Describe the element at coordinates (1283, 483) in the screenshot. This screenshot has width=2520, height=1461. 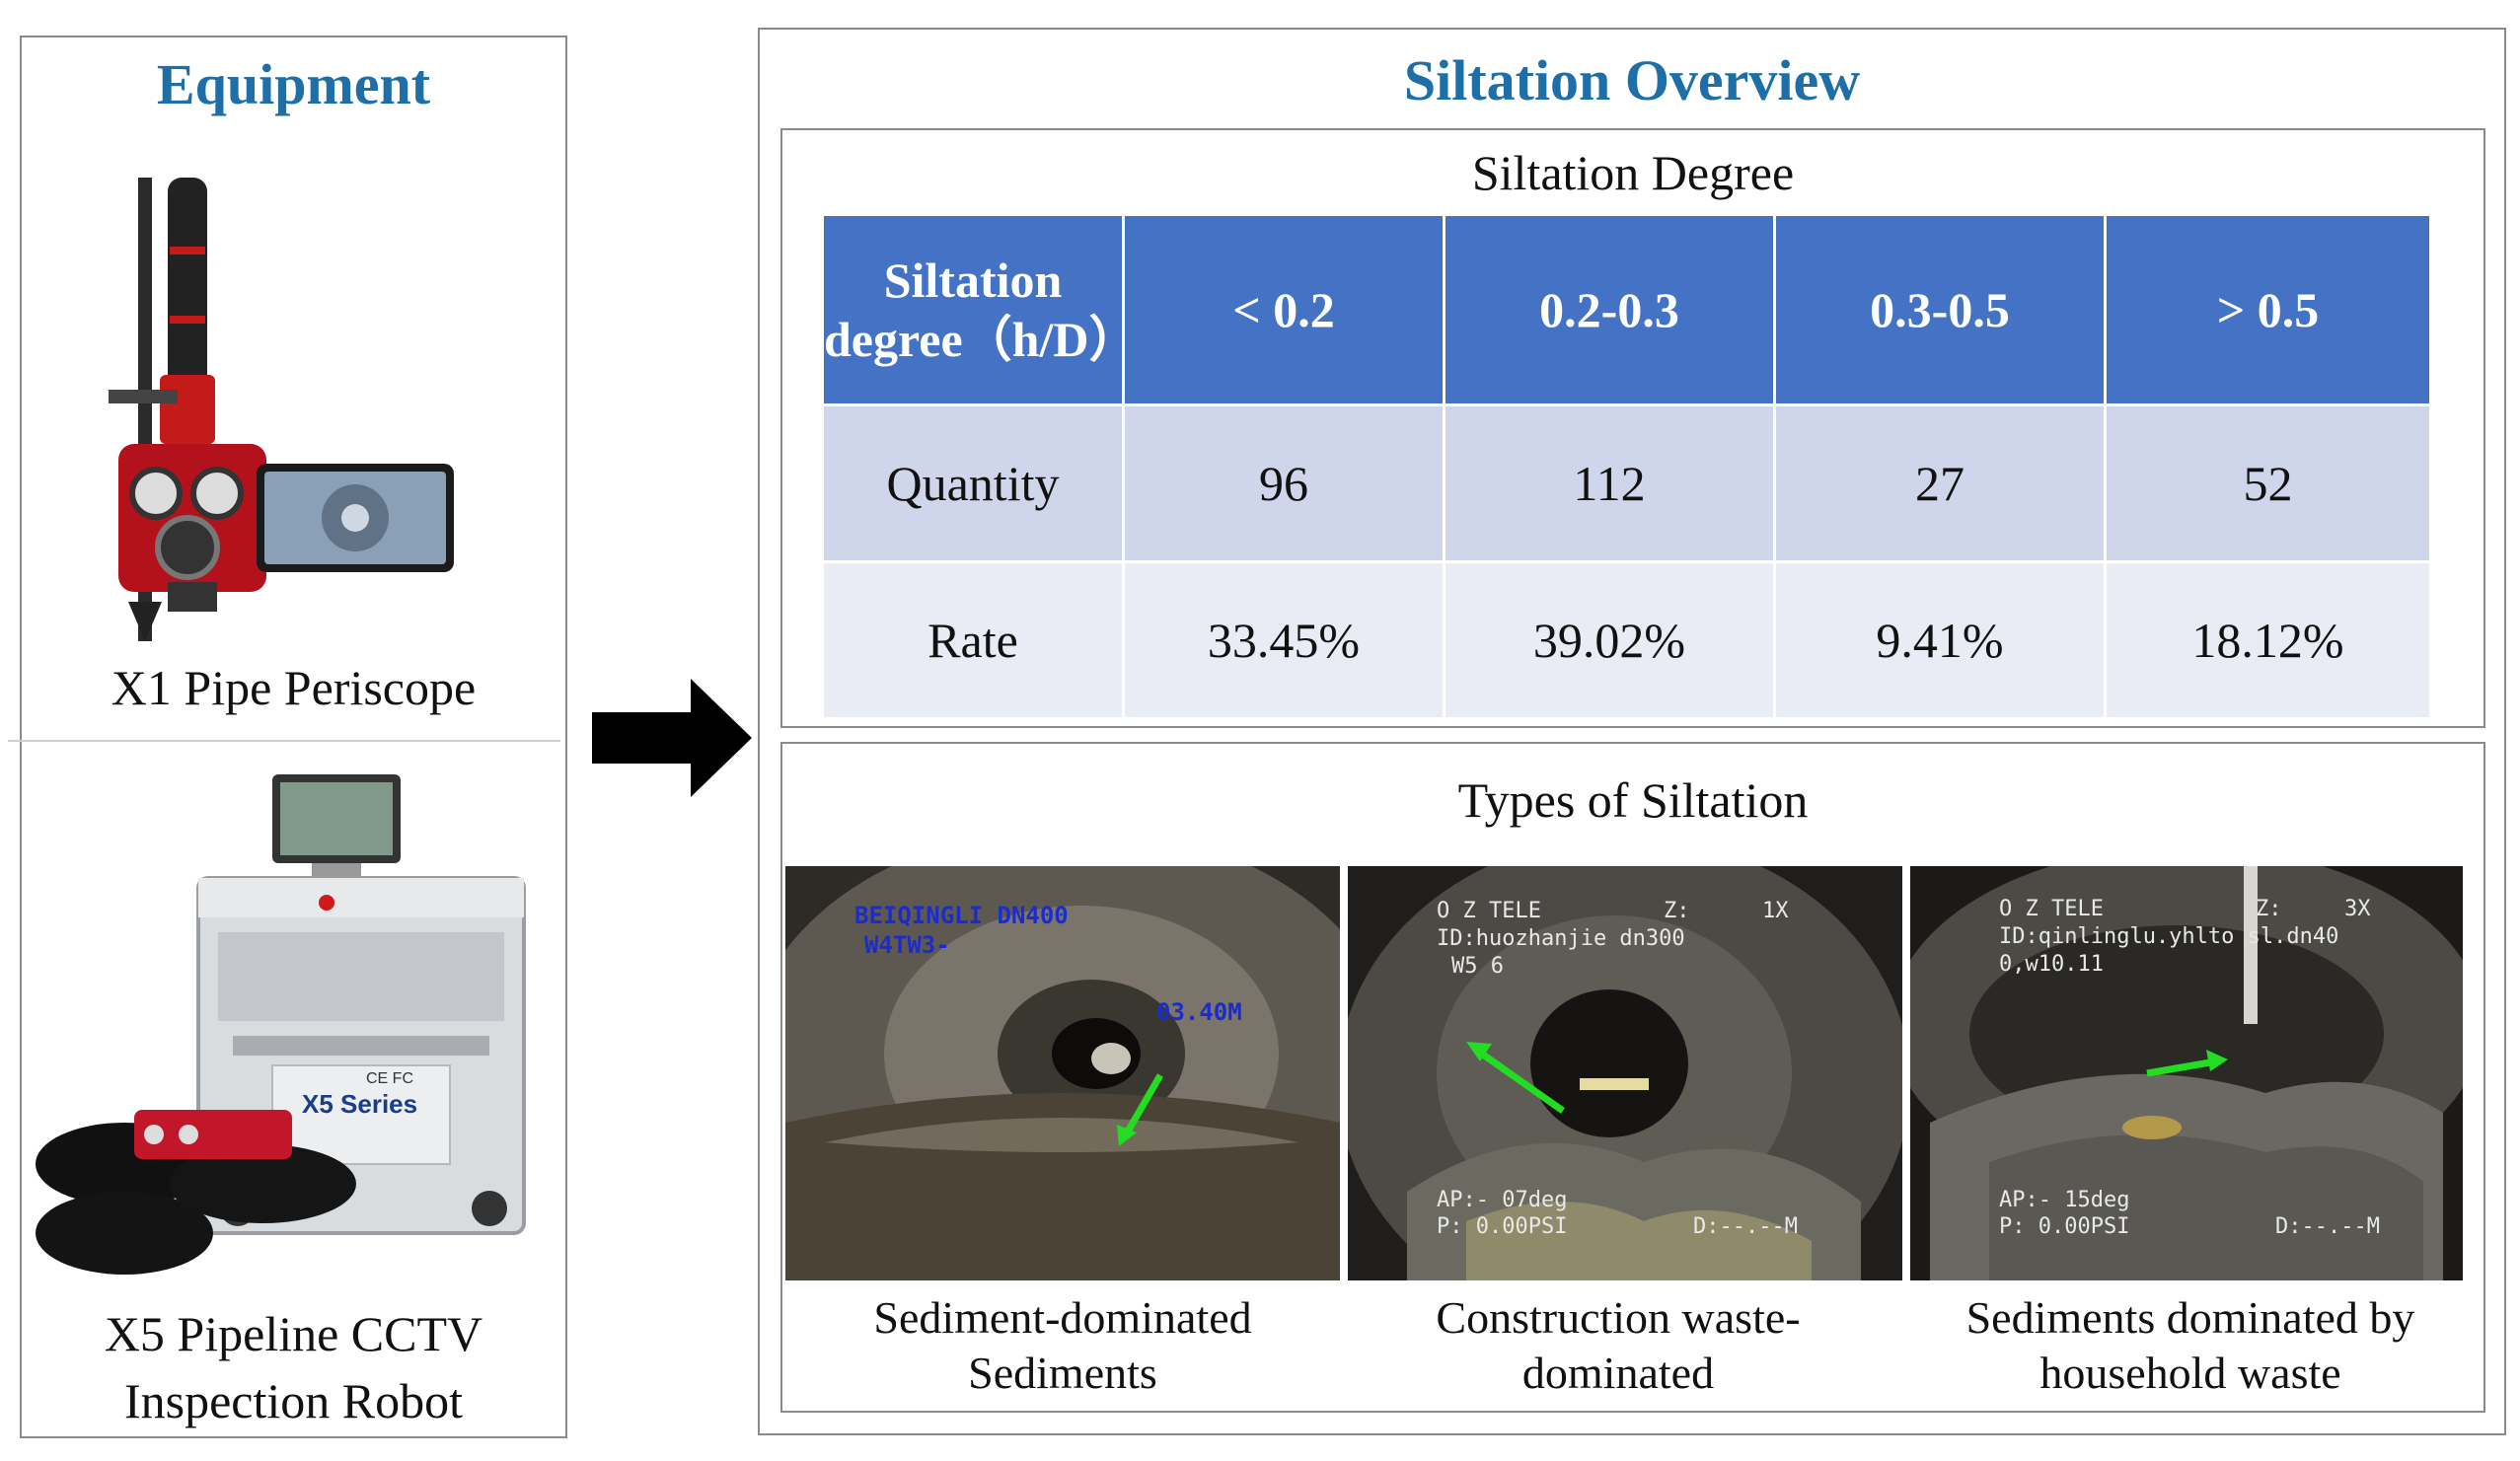
I see `table-cell: 96` at that location.